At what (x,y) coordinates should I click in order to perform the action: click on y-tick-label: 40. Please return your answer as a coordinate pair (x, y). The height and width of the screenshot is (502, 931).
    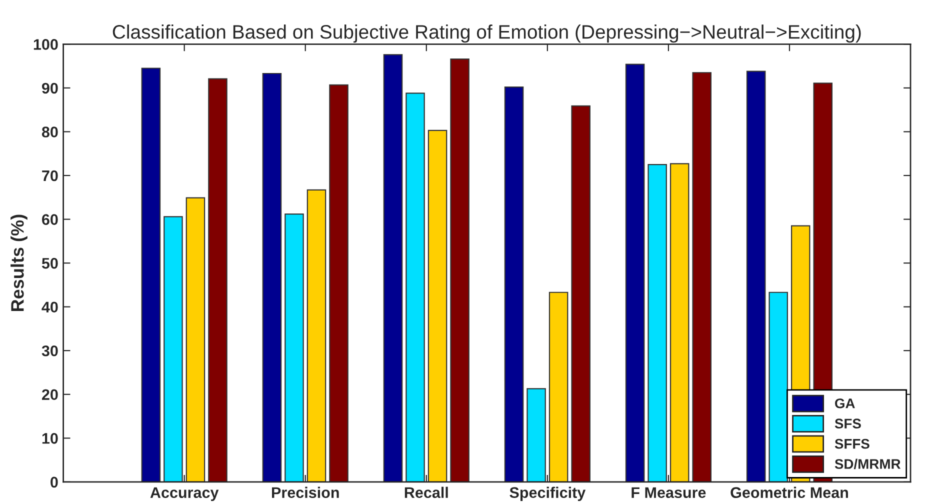
    Looking at the image, I should click on (50, 307).